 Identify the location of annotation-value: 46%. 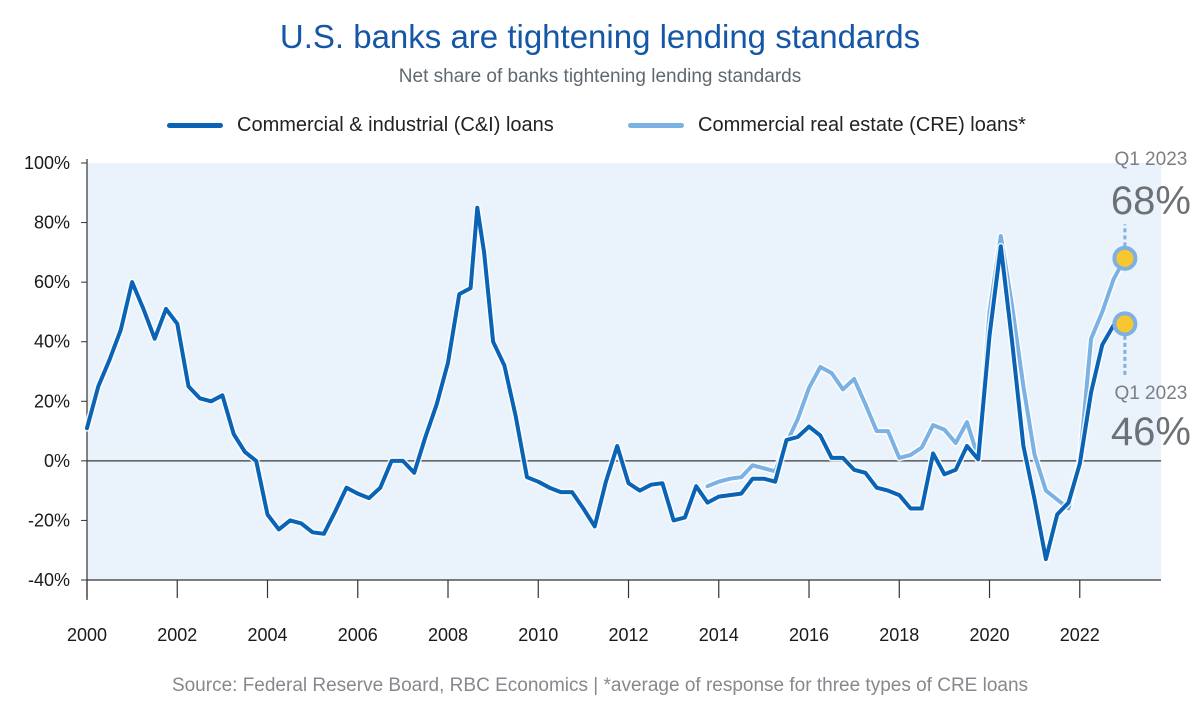
(1151, 432).